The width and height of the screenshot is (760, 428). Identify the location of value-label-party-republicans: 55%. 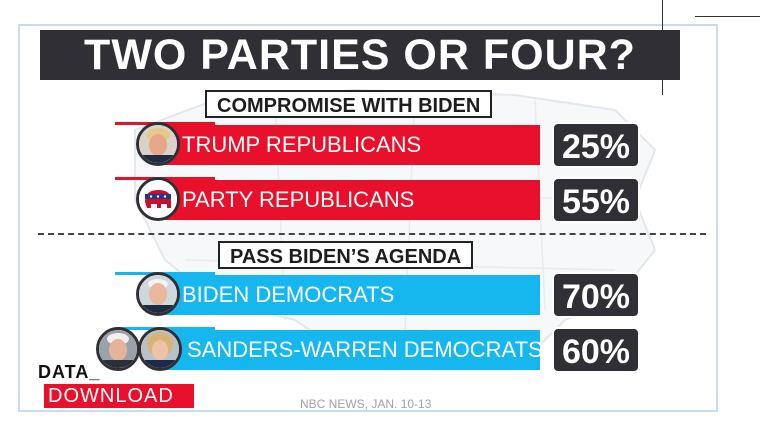
(596, 200).